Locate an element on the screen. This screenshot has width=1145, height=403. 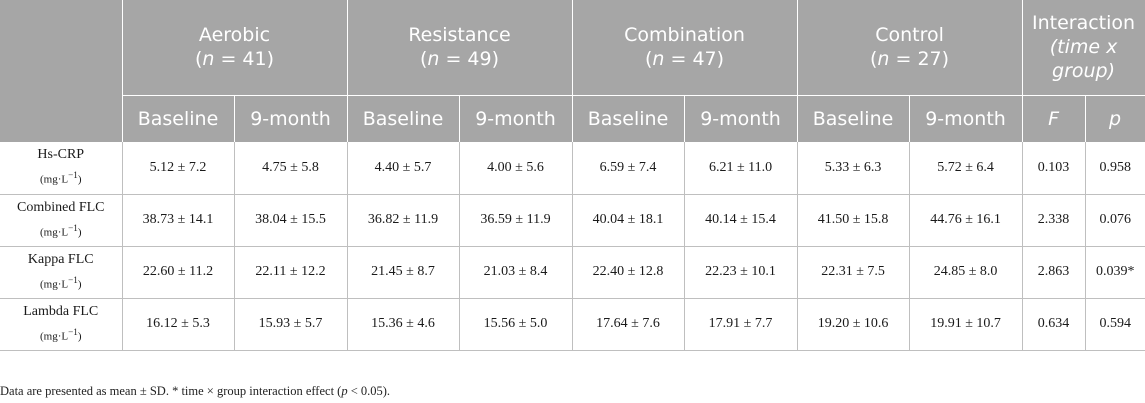
subheader-p: p is located at coordinates (1115, 118).